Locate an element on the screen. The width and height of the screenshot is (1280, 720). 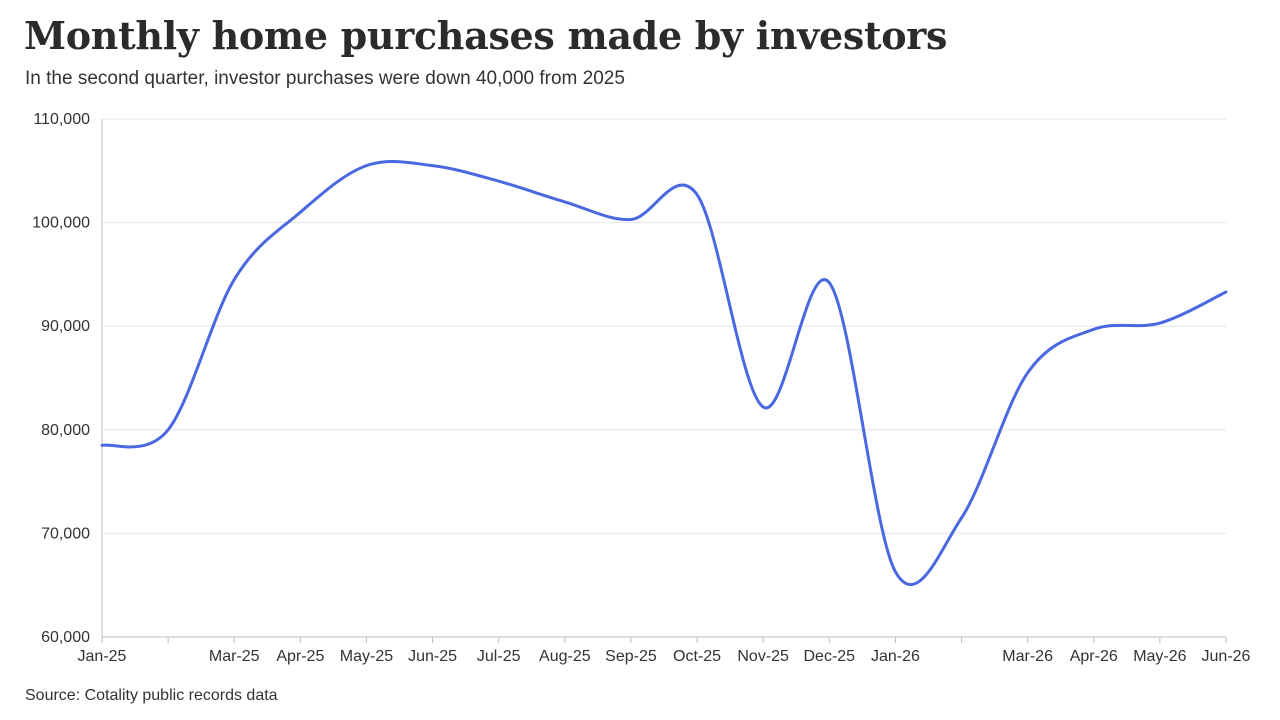
x-tick-label: Jun-25 is located at coordinates (432, 656).